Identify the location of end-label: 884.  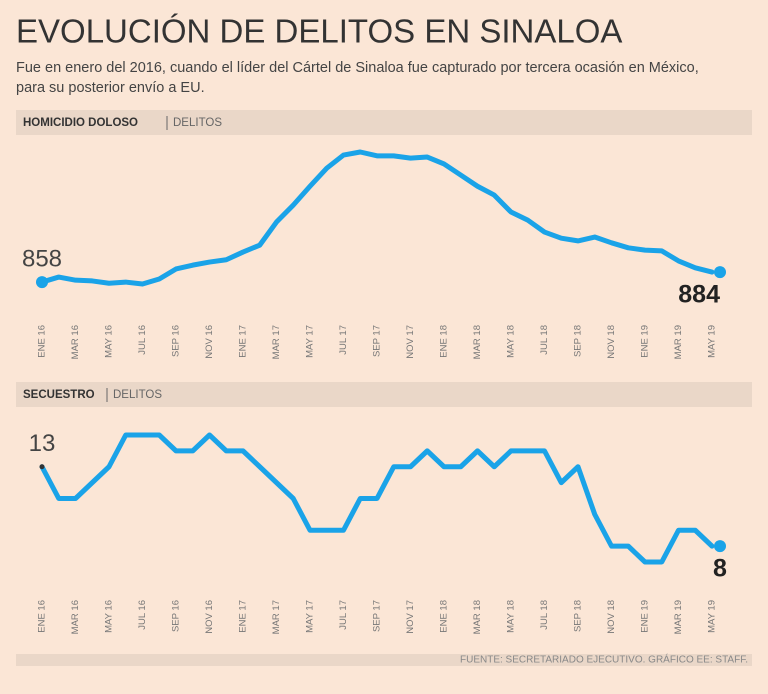
(699, 295).